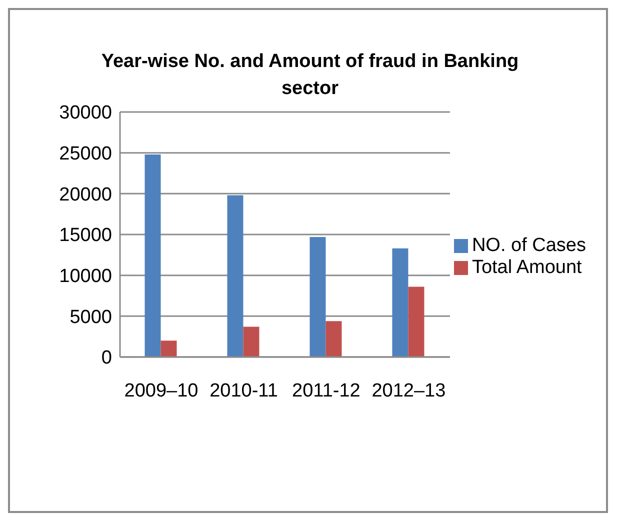 The image size is (632, 529). Describe the element at coordinates (527, 267) in the screenshot. I see `legend-label: Total Amount` at that location.